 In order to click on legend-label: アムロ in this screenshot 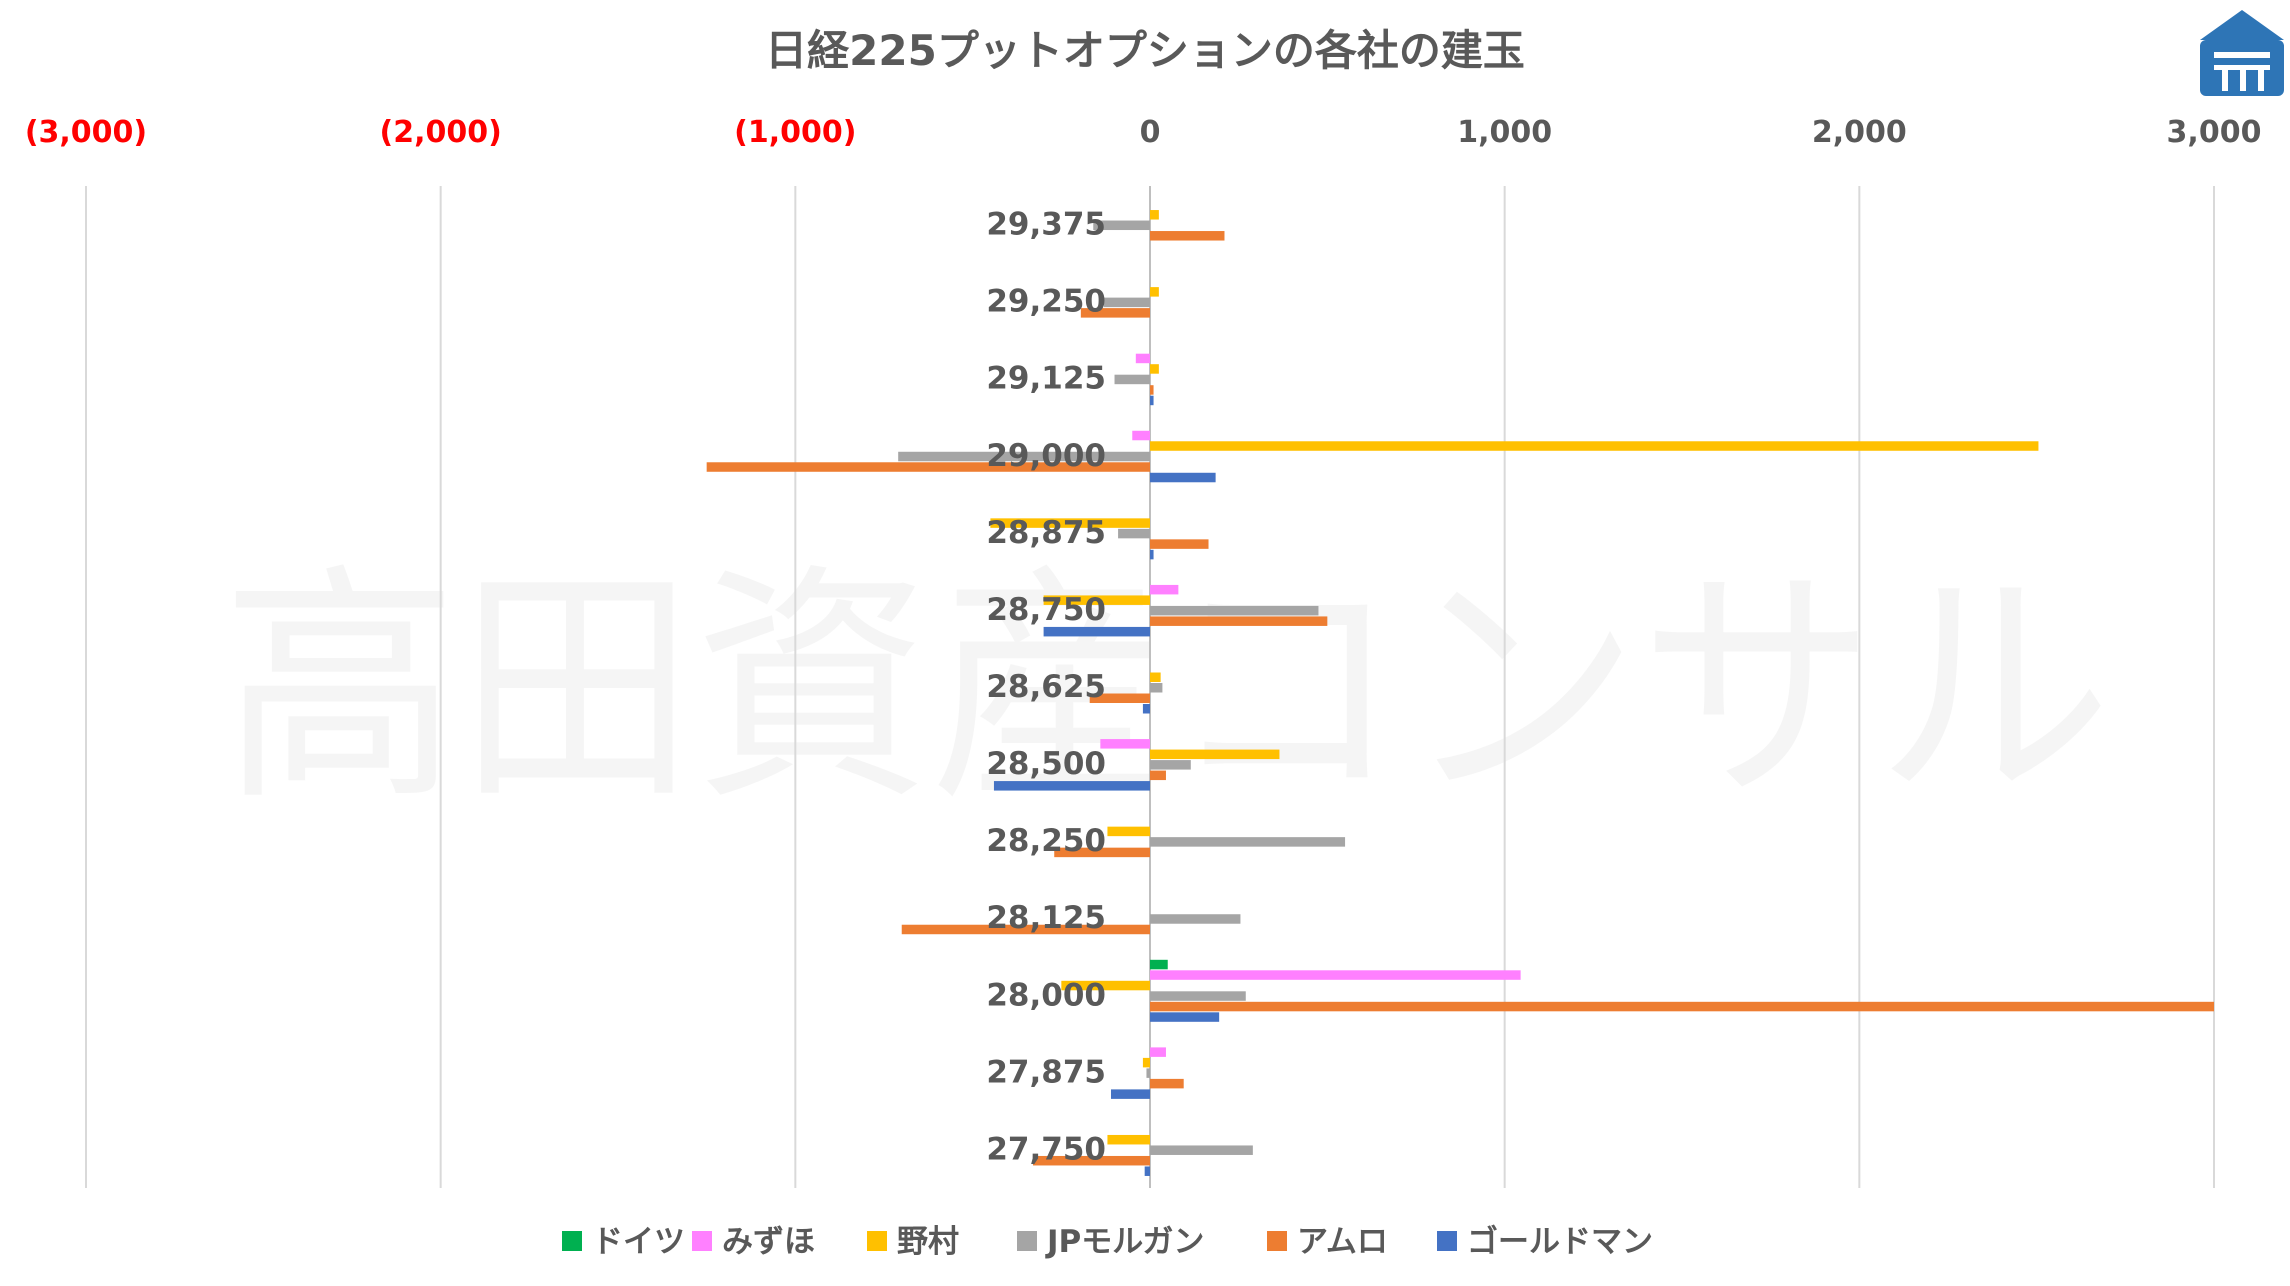, I will do `click(1342, 1242)`.